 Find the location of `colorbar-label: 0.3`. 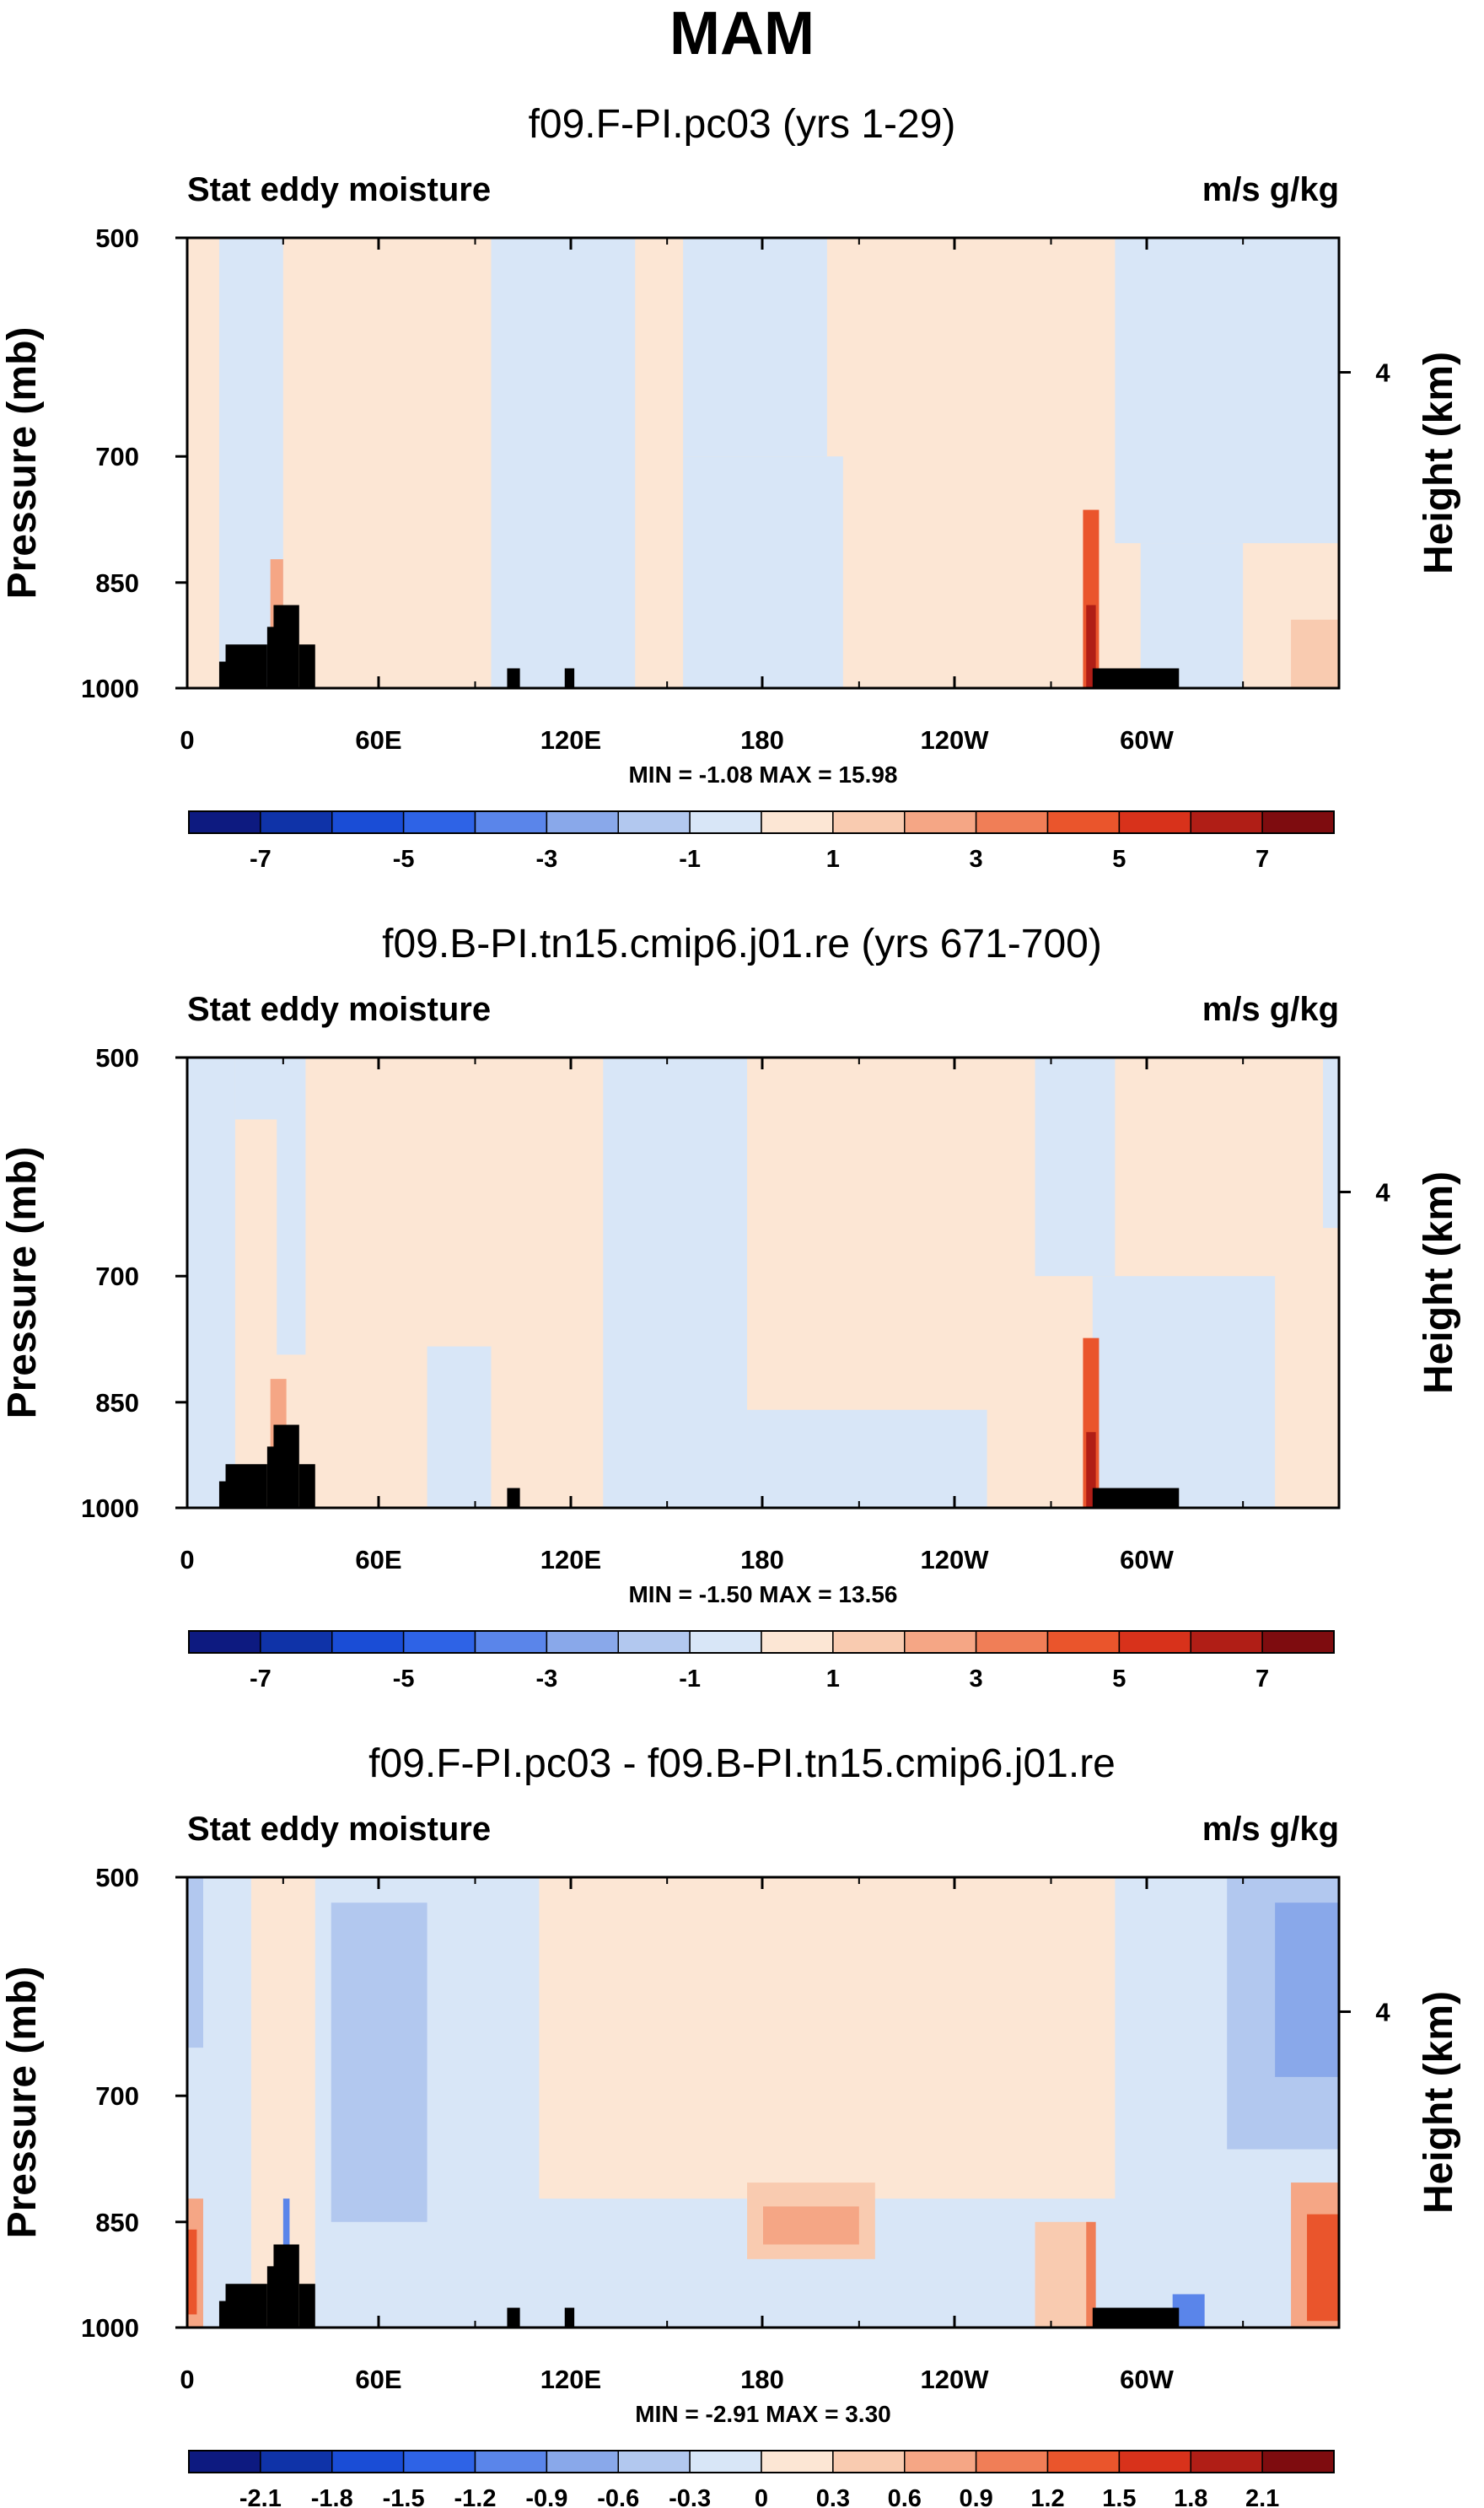

colorbar-label: 0.3 is located at coordinates (833, 2496).